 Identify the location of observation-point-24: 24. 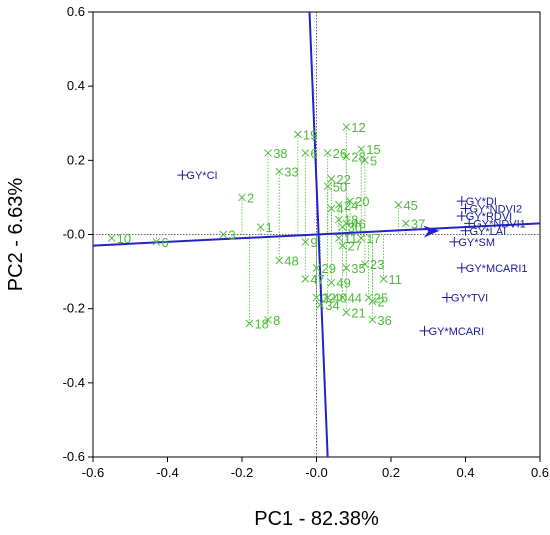
(346, 205).